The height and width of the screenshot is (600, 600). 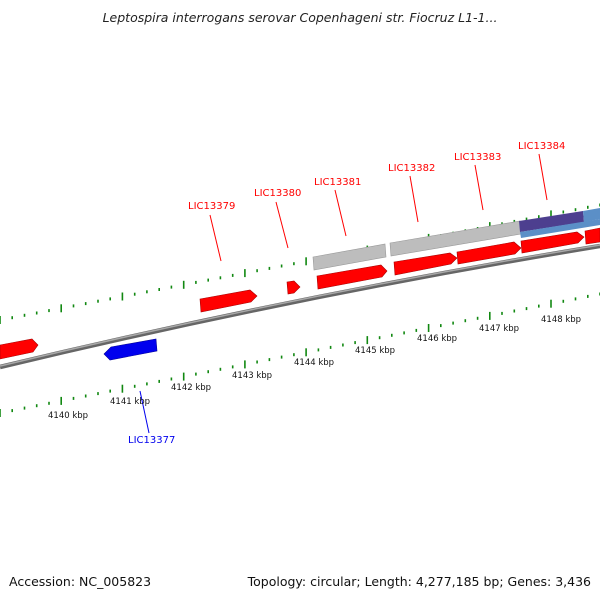 I want to click on kbp-tick-label: 4144 kbp, so click(x=314, y=363).